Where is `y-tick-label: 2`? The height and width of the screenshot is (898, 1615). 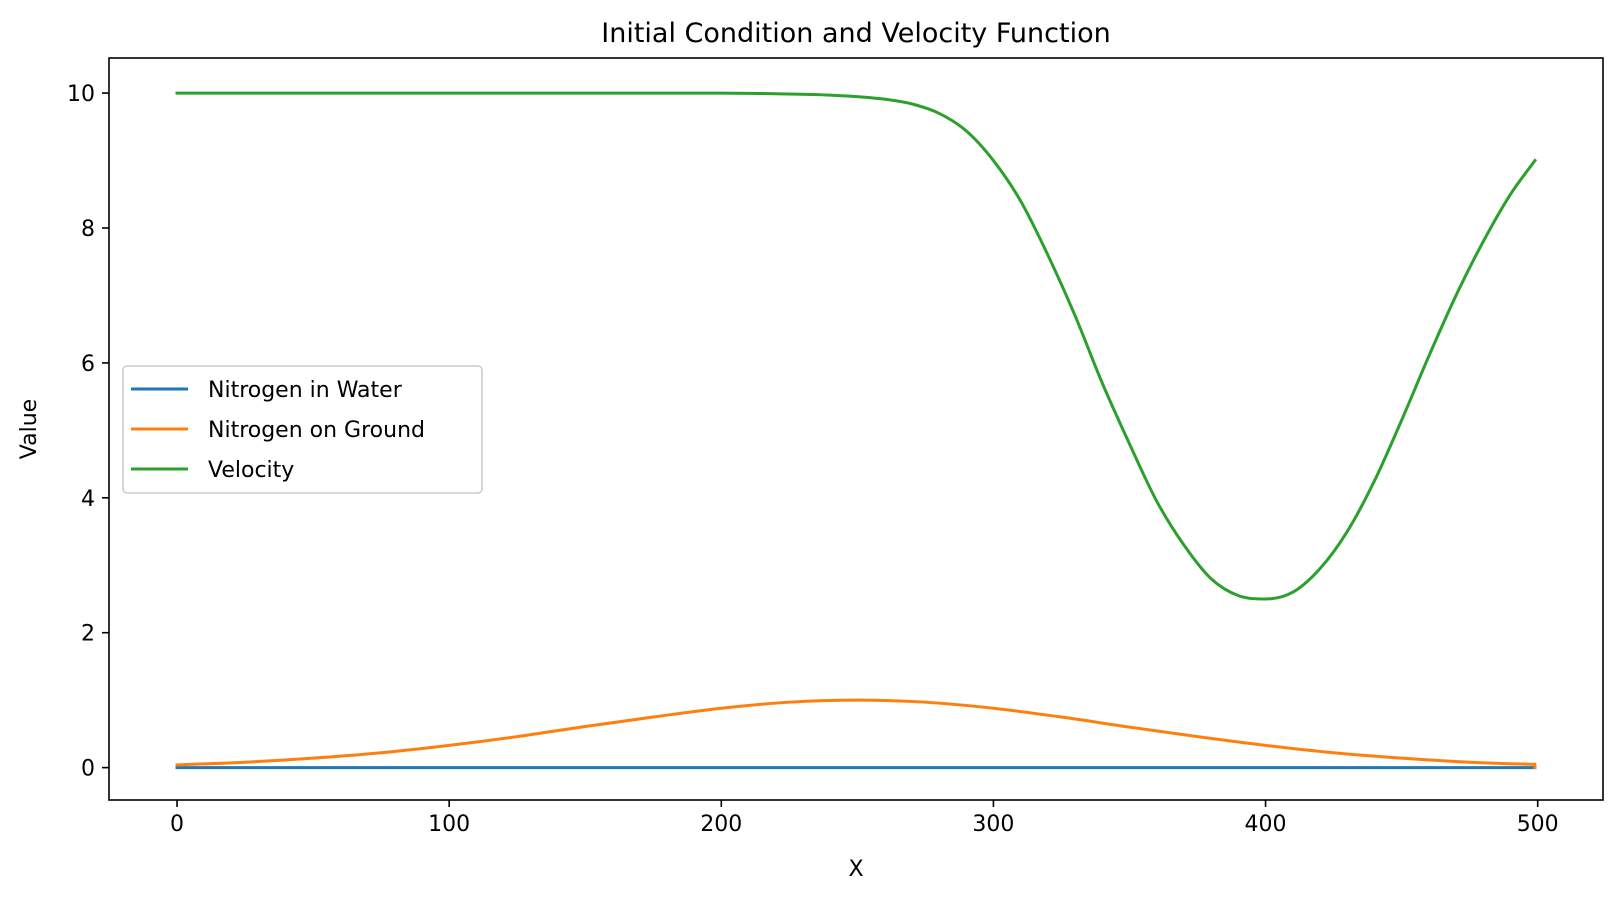
y-tick-label: 2 is located at coordinates (88, 634).